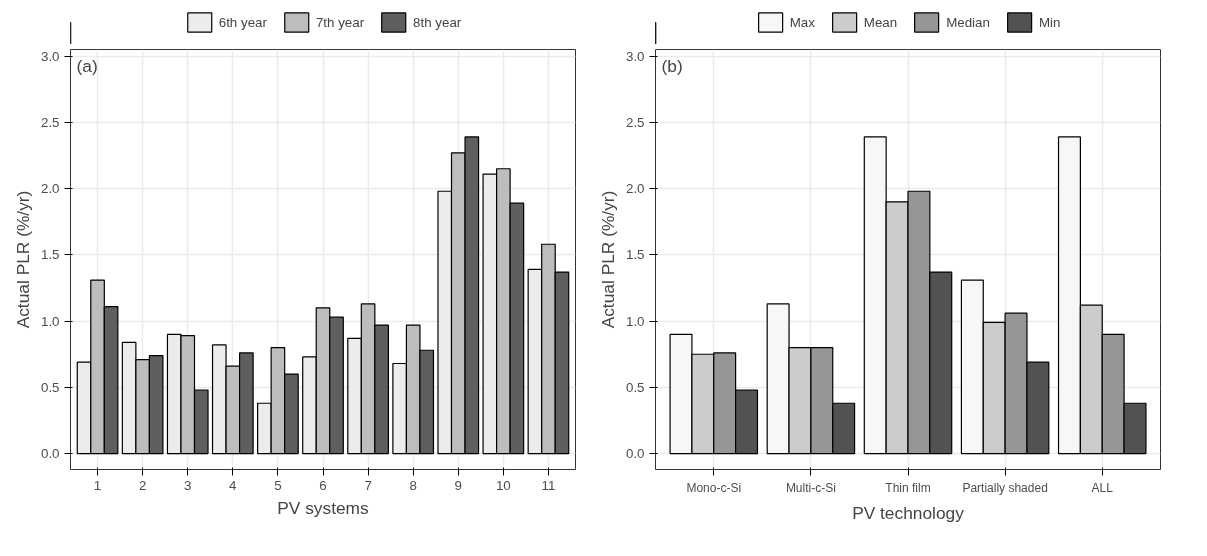 The width and height of the screenshot is (1207, 556). Describe the element at coordinates (908, 512) in the screenshot. I see `x-axis-title: PV technology` at that location.